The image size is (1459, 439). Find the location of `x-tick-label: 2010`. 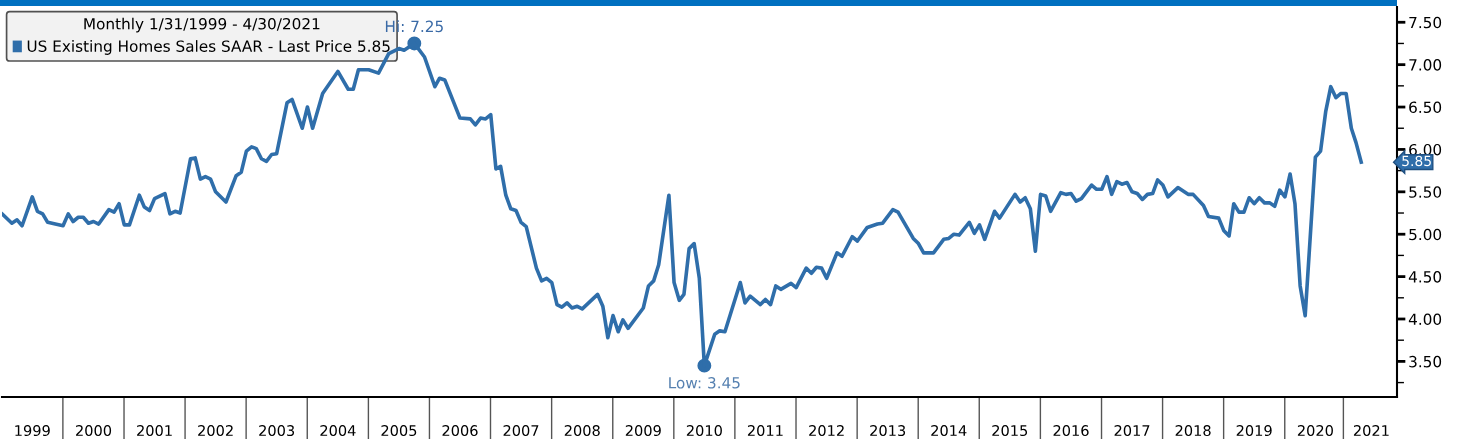

x-tick-label: 2010 is located at coordinates (704, 431).